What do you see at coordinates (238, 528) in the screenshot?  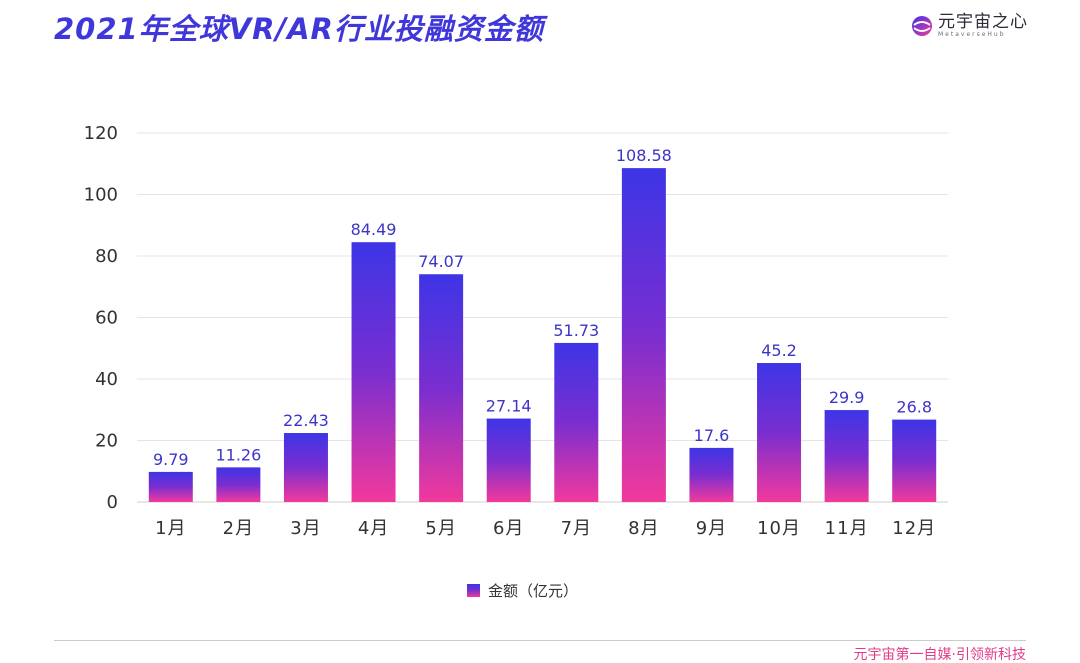 I see `x-tick-label: 2月` at bounding box center [238, 528].